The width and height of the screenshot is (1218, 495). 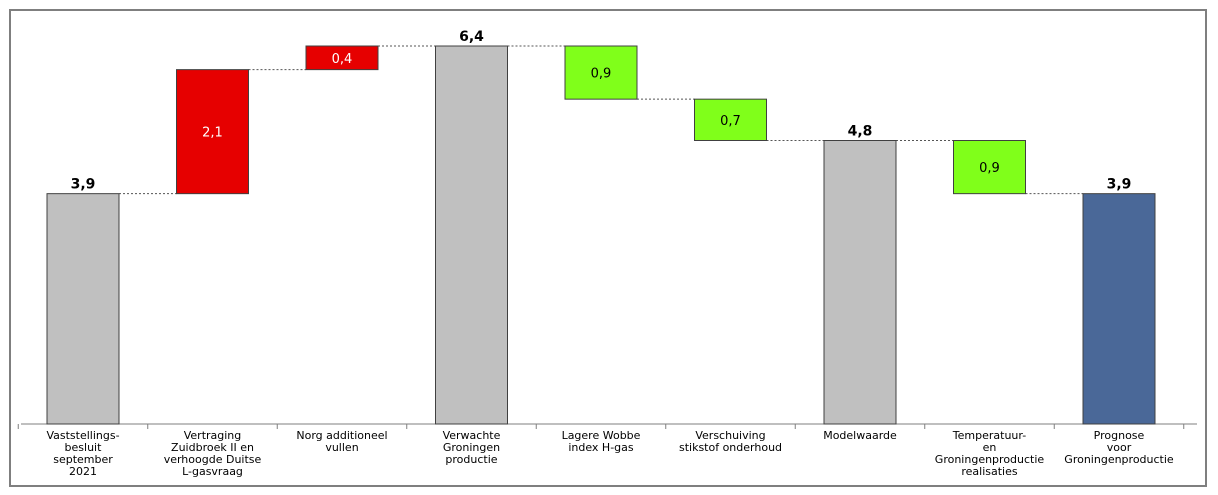 What do you see at coordinates (1119, 447) in the screenshot?
I see `category-label: Prognose voor Groningenproductie` at bounding box center [1119, 447].